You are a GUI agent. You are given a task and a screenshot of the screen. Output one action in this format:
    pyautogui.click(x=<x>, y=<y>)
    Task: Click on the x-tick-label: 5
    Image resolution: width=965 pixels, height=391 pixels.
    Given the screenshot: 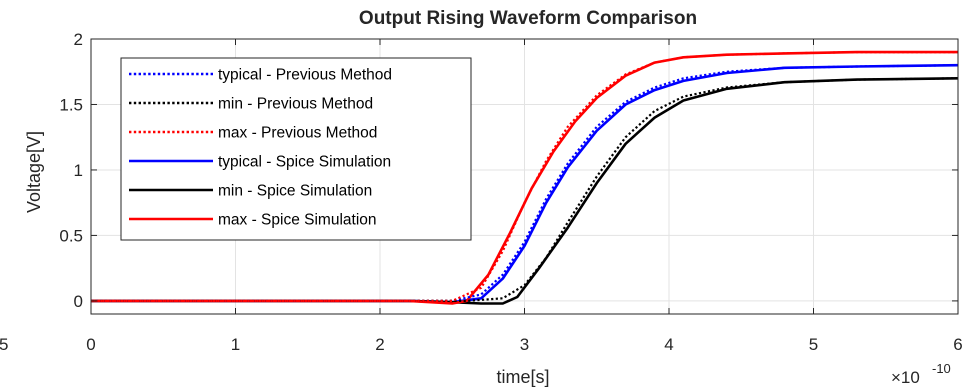 What is the action you would take?
    pyautogui.click(x=813, y=344)
    